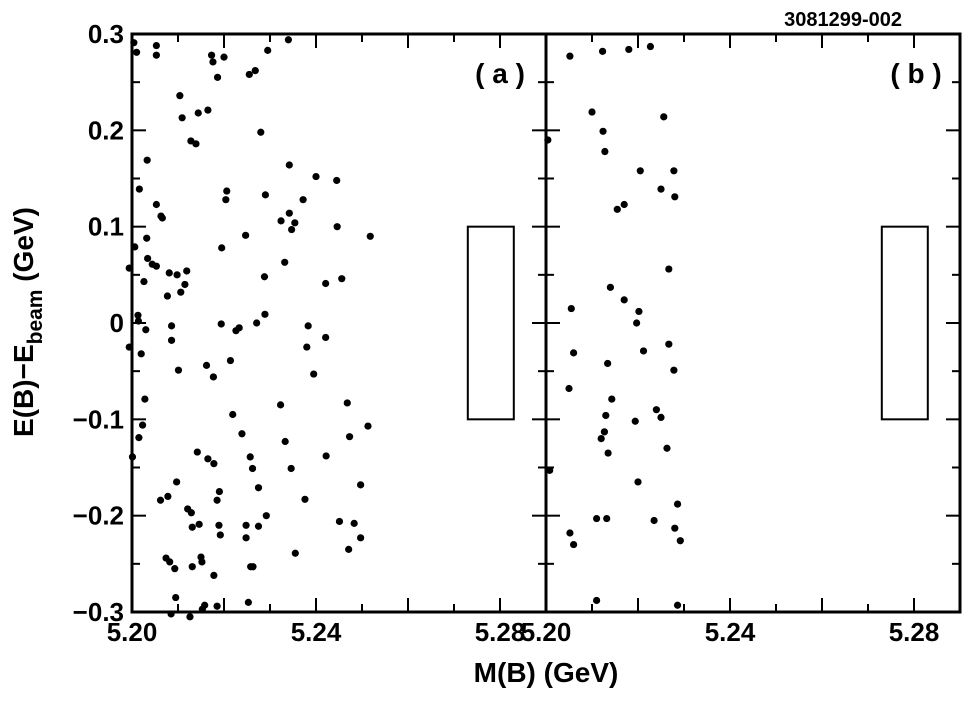  I want to click on y-tick-label: −0.2, so click(98, 516).